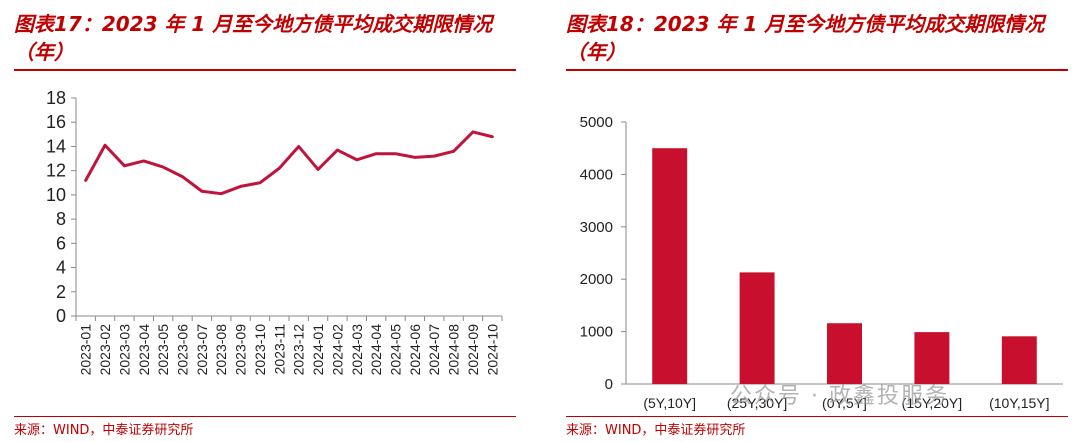 This screenshot has width=1080, height=442. I want to click on y-tick-label: 4, so click(61, 268).